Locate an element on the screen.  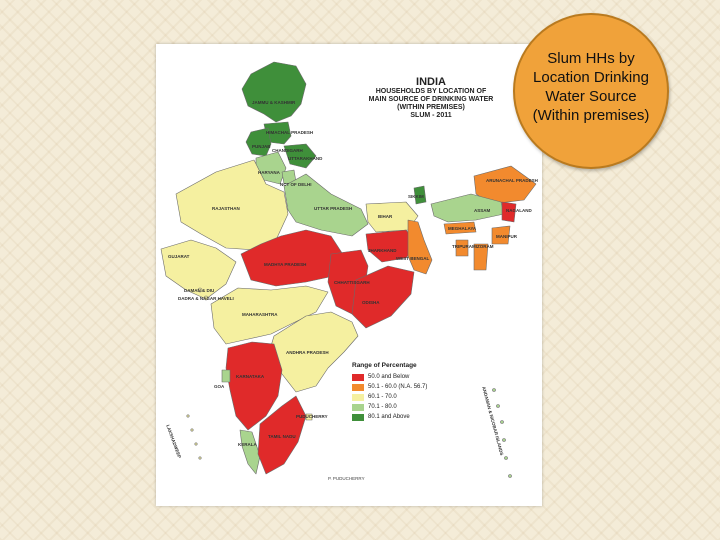
region-kerala is located at coordinates (250, 452).